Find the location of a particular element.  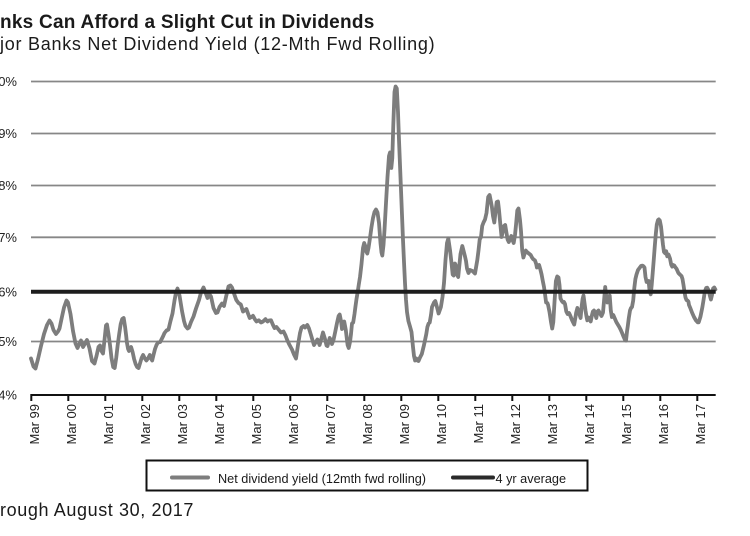

svg-text: Mar 14 is located at coordinates (589, 424).